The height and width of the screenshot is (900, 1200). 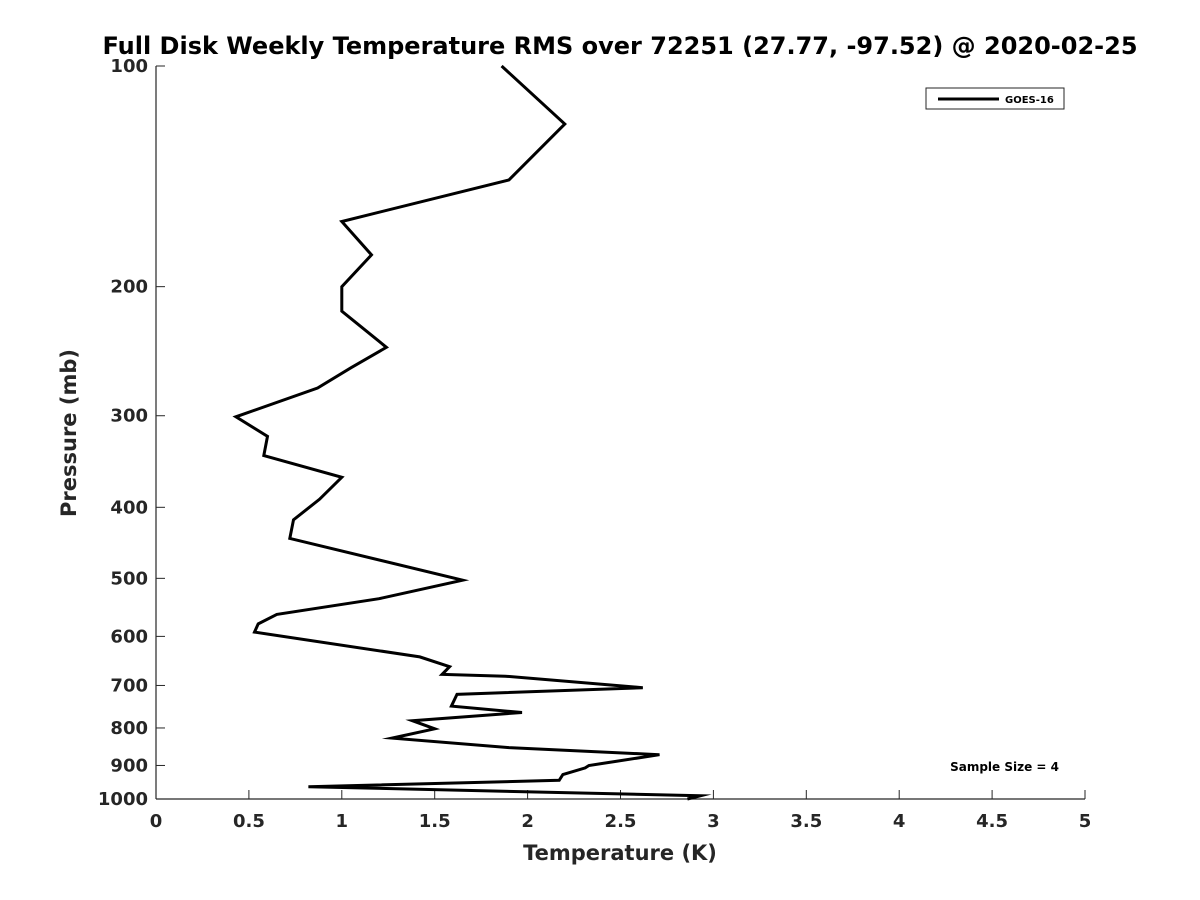 What do you see at coordinates (1085, 821) in the screenshot?
I see `x-tick-label: 5` at bounding box center [1085, 821].